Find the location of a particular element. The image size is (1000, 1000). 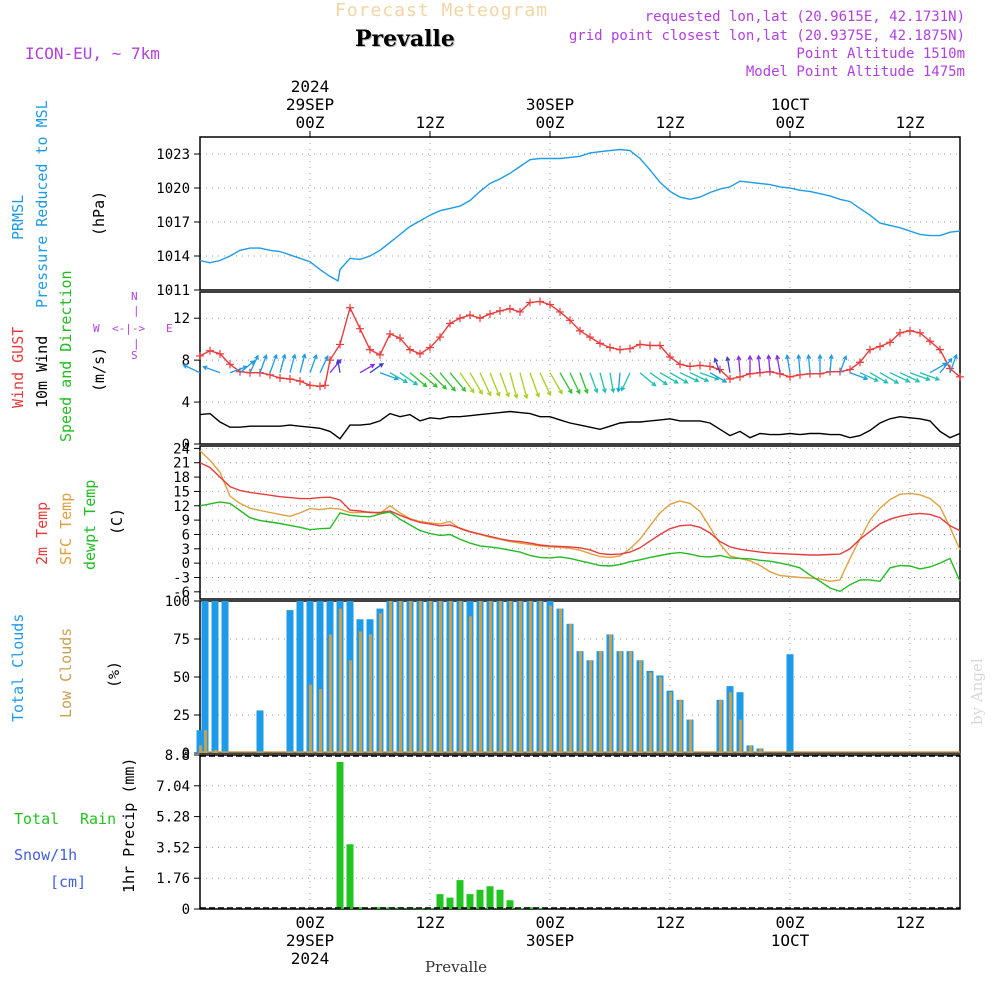

temp-ytick-label-4: 6 is located at coordinates (186, 535).